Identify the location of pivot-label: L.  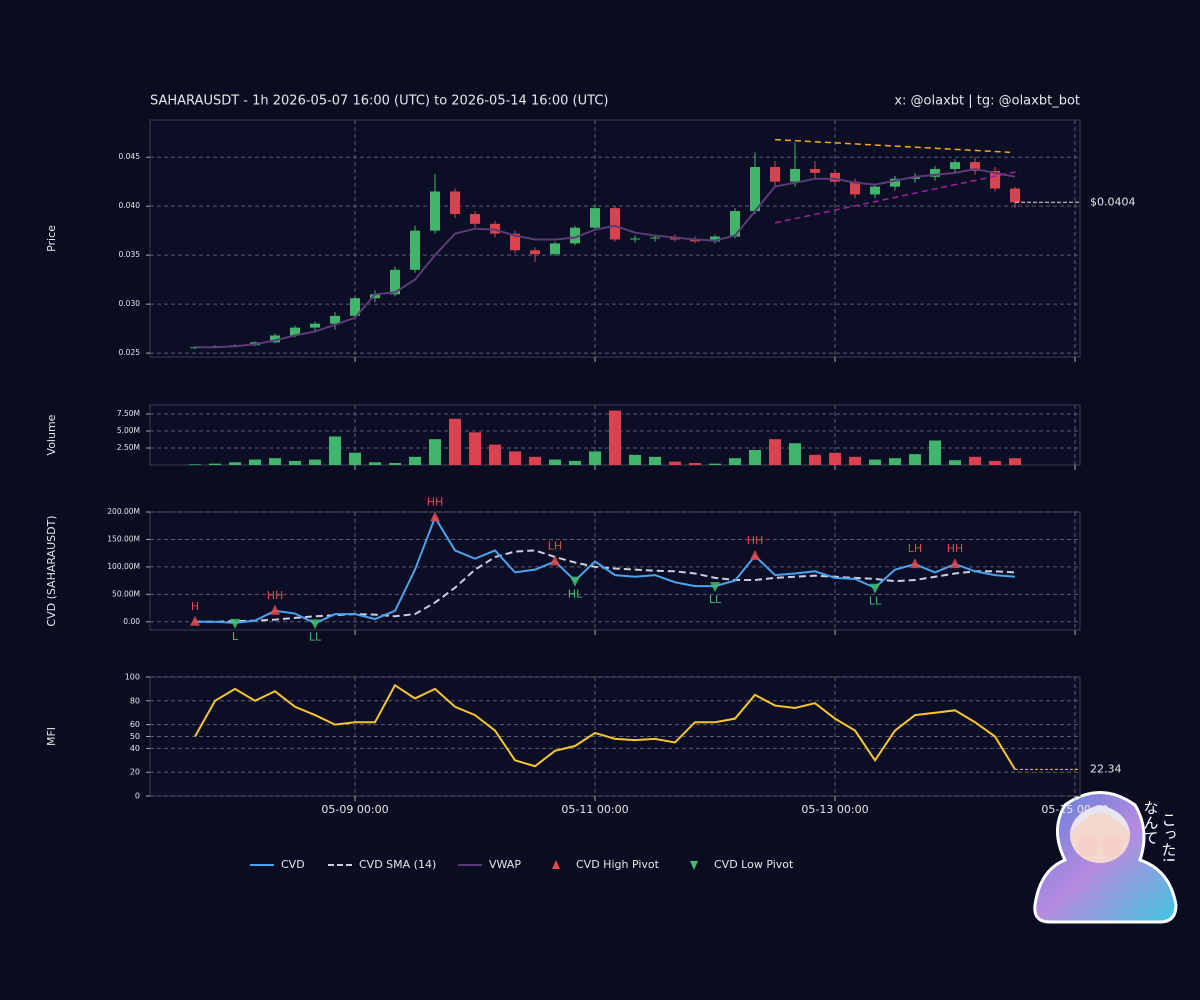
(235, 636).